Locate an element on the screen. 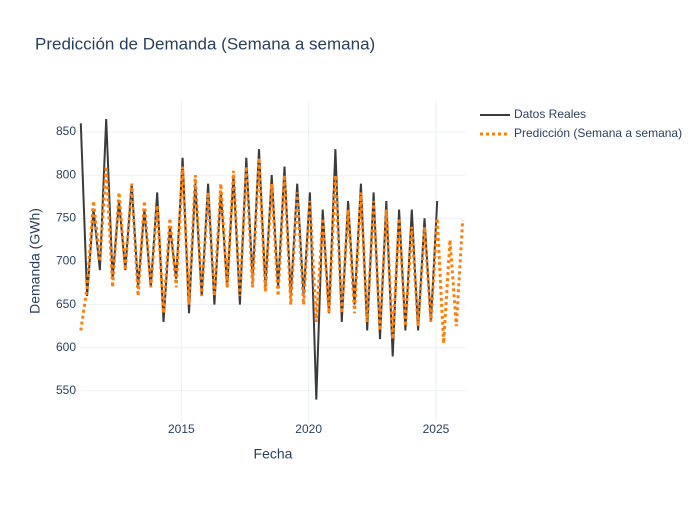 The image size is (700, 505). legend-label: Predicción (Semana a semana) is located at coordinates (598, 133).